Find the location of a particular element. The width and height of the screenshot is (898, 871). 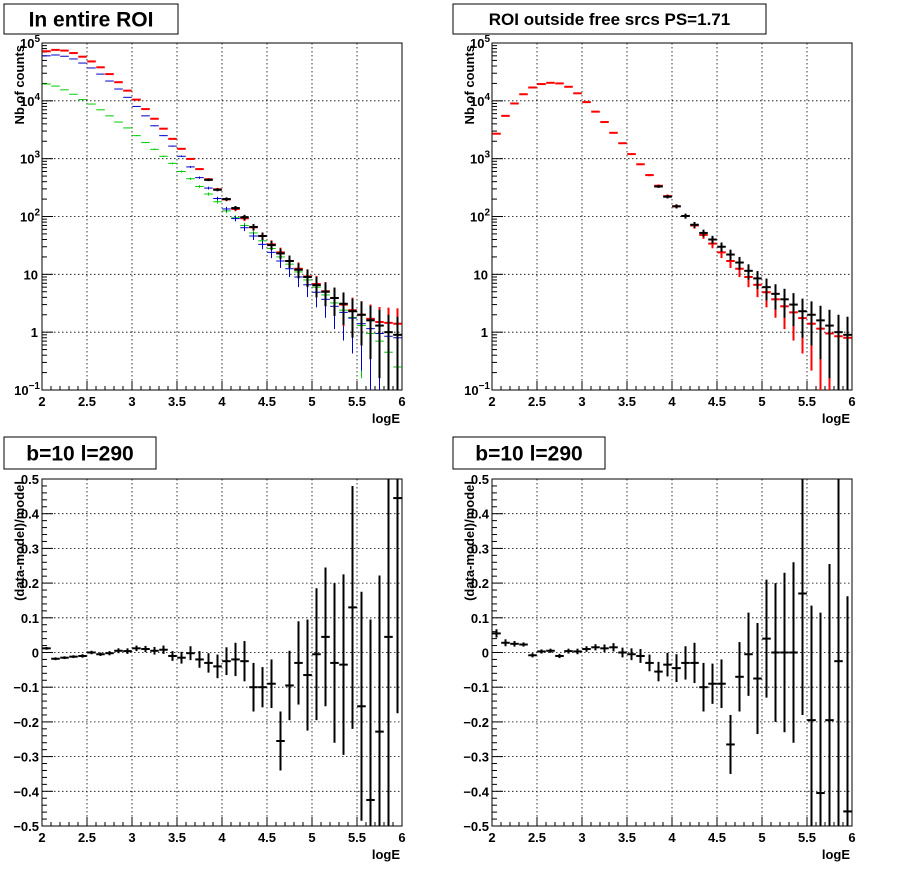

x-tick-label: 3.5 is located at coordinates (177, 837).